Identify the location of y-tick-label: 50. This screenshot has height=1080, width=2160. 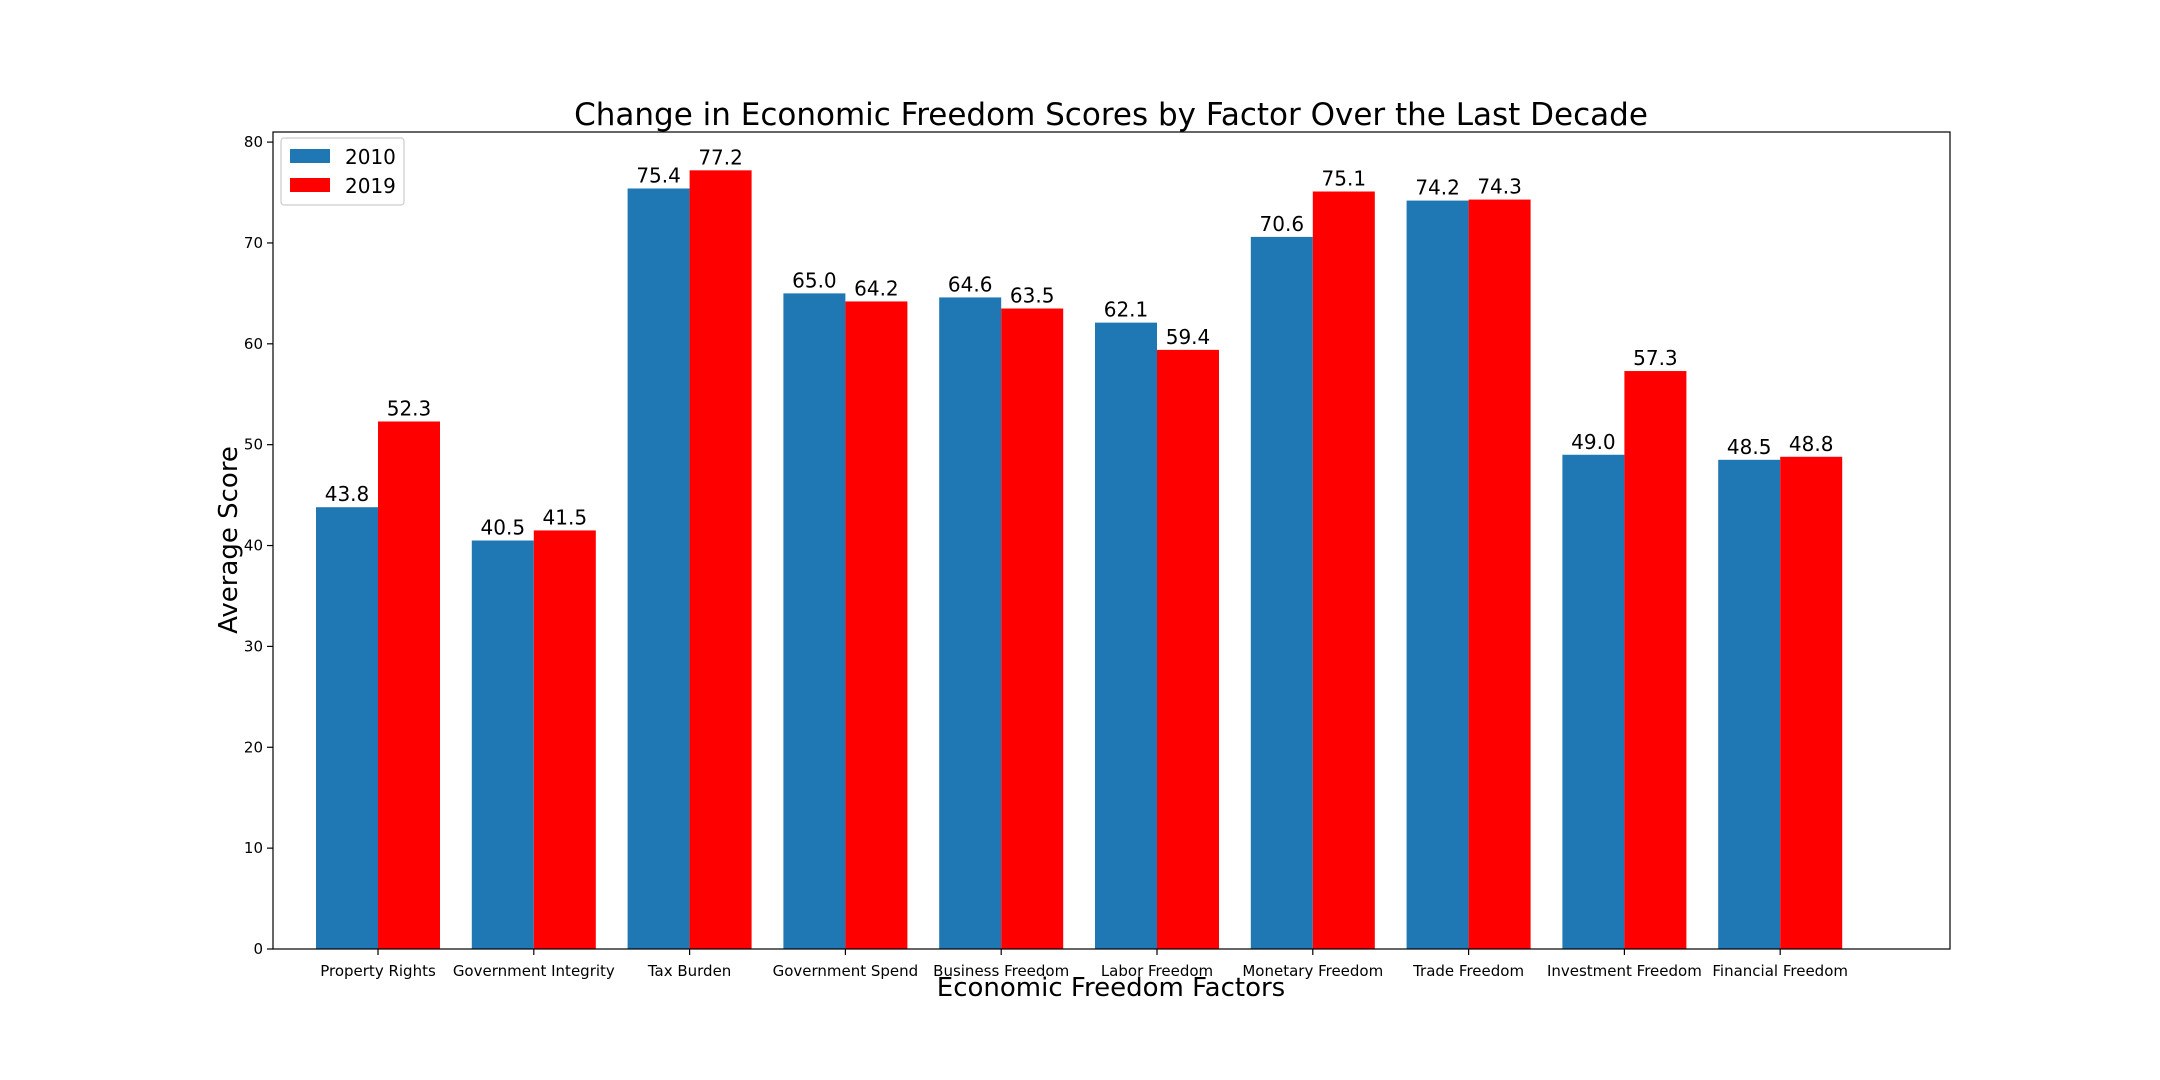
(253, 445).